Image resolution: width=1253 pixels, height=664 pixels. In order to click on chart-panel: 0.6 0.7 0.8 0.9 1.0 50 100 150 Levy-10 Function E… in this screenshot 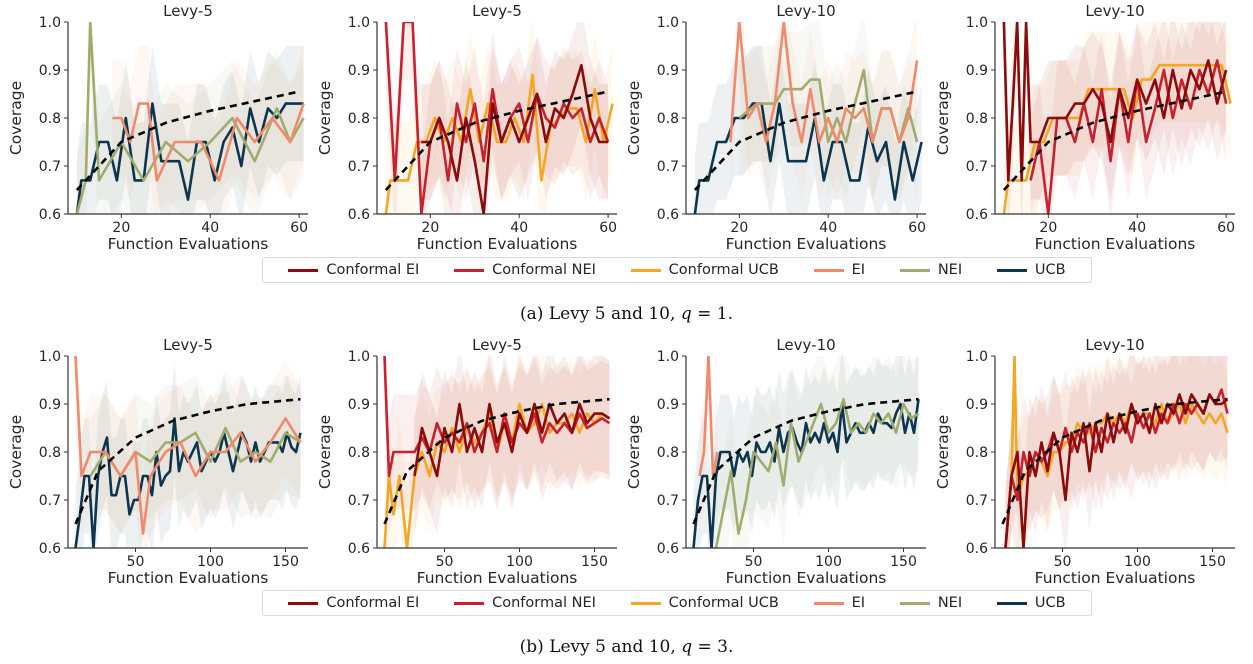, I will do `click(775, 461)`.